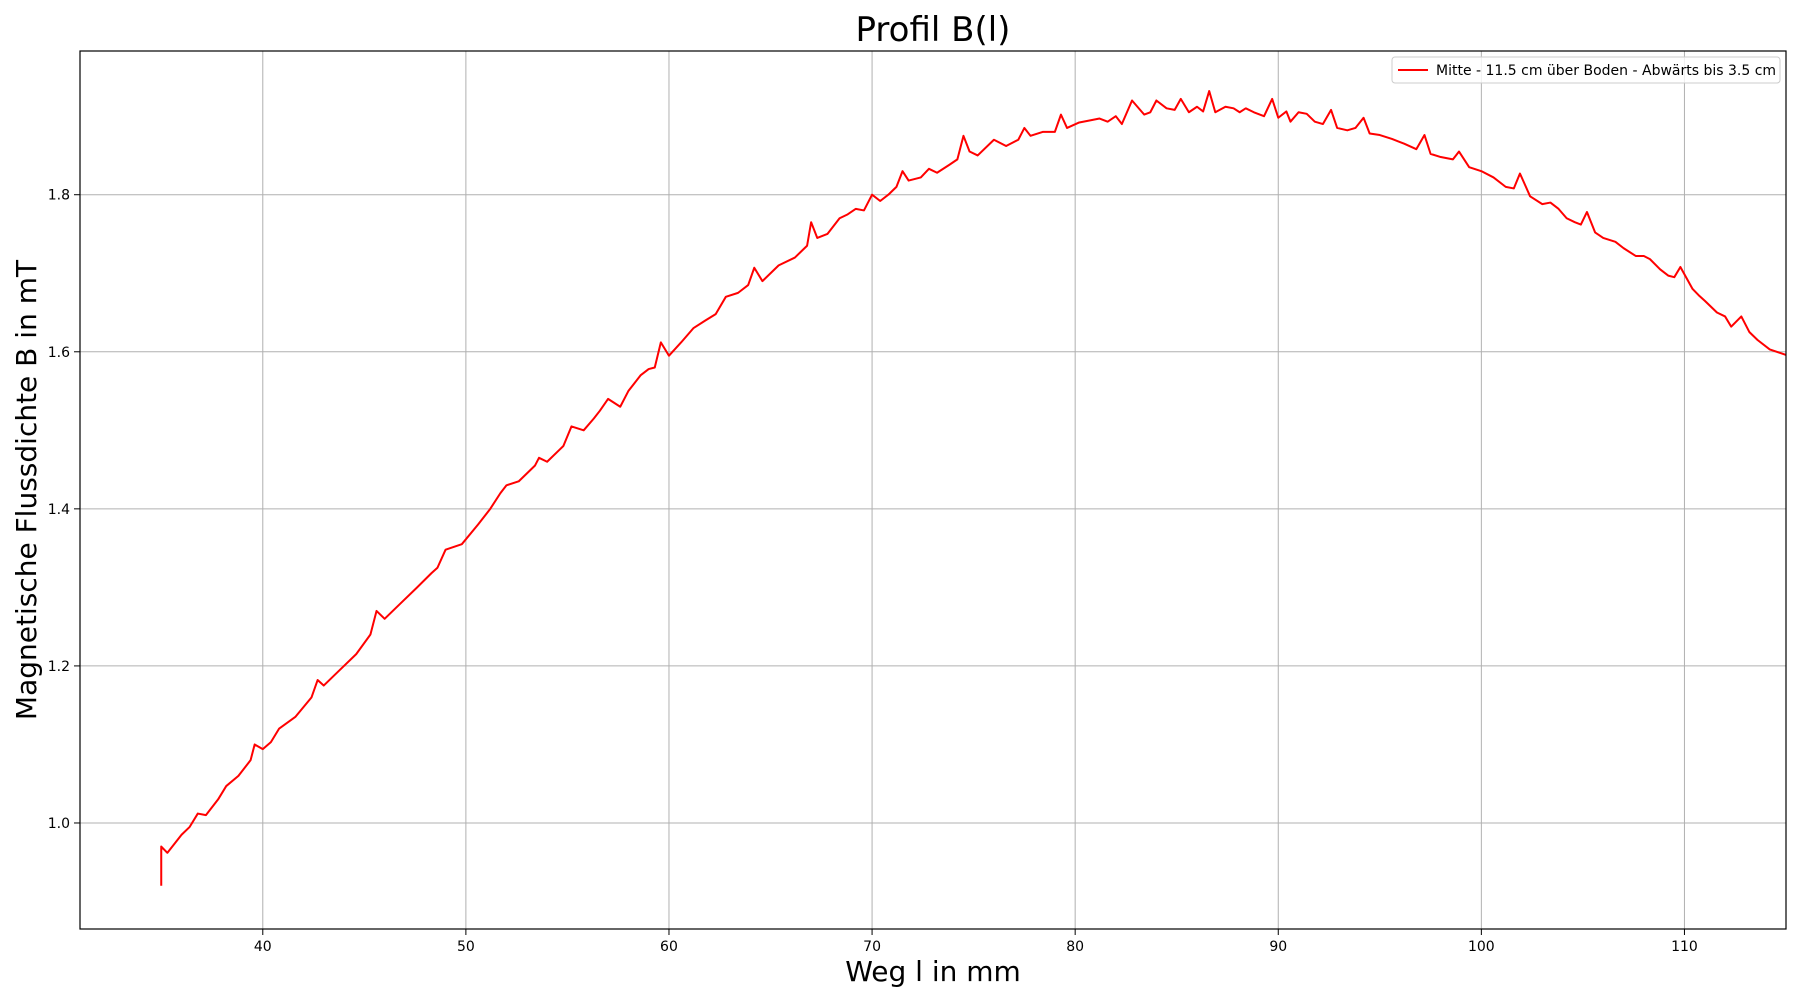 The height and width of the screenshot is (1000, 1800). What do you see at coordinates (1075, 947) in the screenshot?
I see `x-tick-label: 80` at bounding box center [1075, 947].